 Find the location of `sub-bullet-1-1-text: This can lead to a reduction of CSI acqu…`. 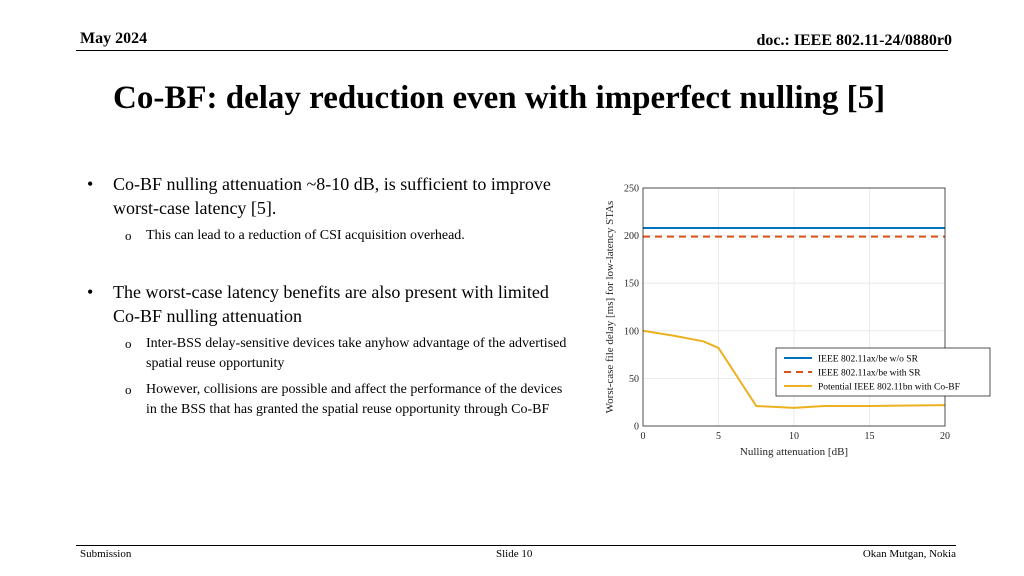

sub-bullet-1-1-text: This can lead to a reduction of CSI acqu… is located at coordinates (305, 235).